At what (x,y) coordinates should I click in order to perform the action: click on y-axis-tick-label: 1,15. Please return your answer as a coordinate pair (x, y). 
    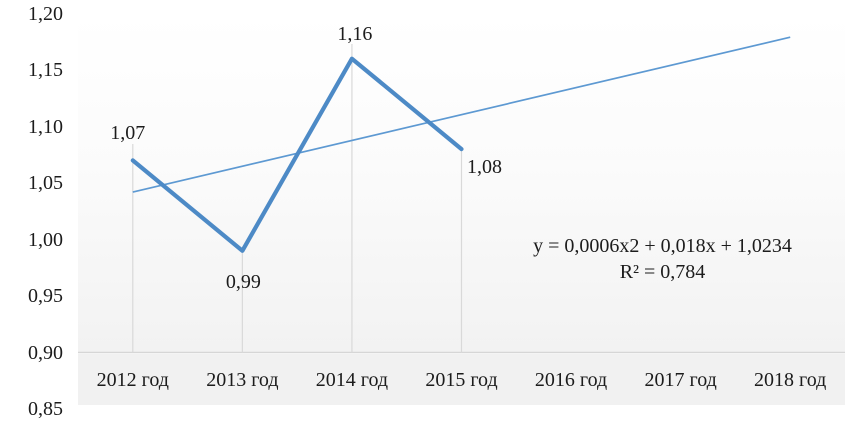
    Looking at the image, I should click on (45, 70).